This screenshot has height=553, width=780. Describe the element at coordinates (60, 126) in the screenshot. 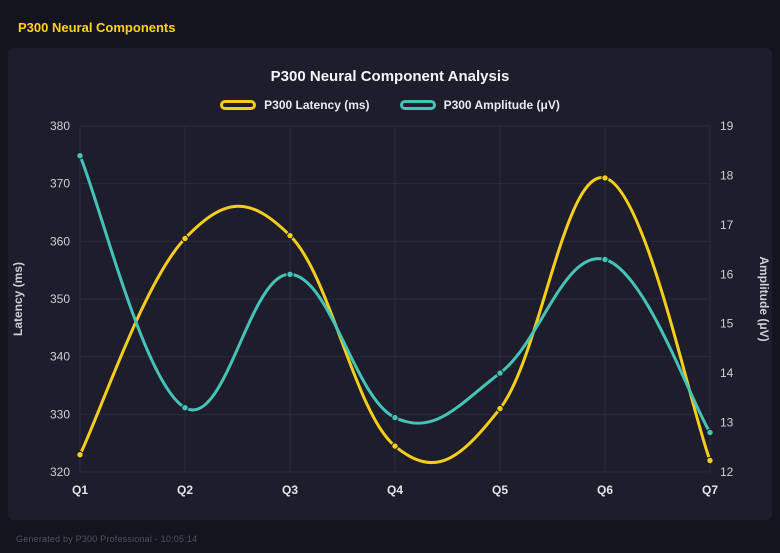

I see `svg-text: 380` at that location.